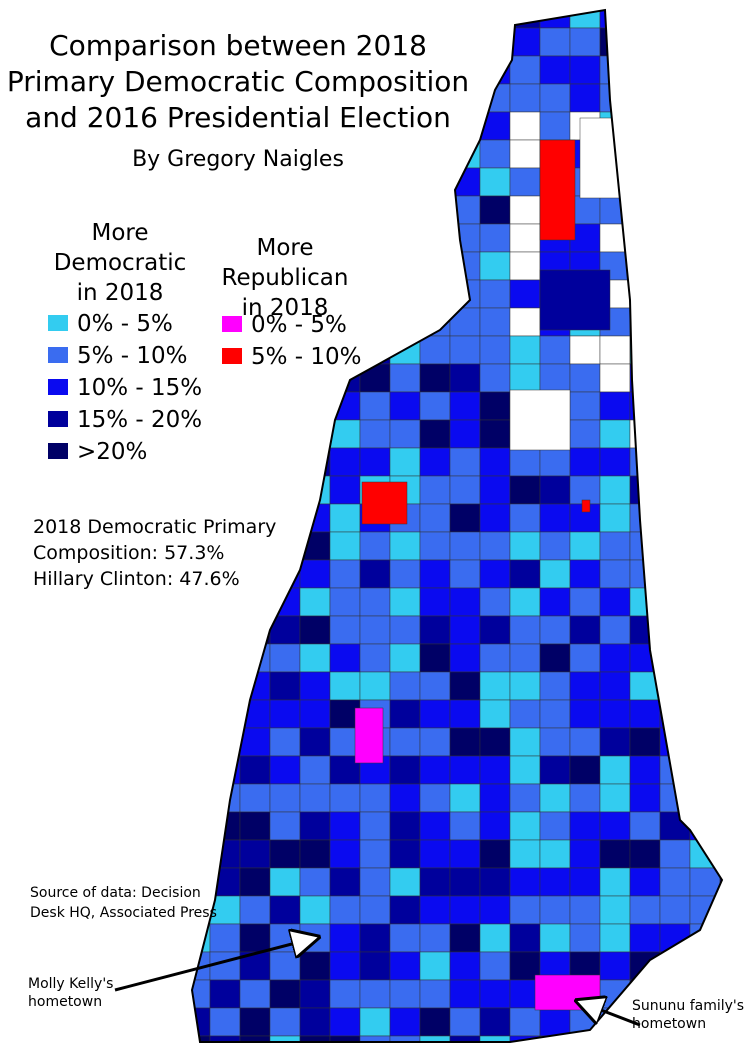 The width and height of the screenshot is (747, 1057). Describe the element at coordinates (70, 984) in the screenshot. I see `annotation: Molly Kelly's` at that location.